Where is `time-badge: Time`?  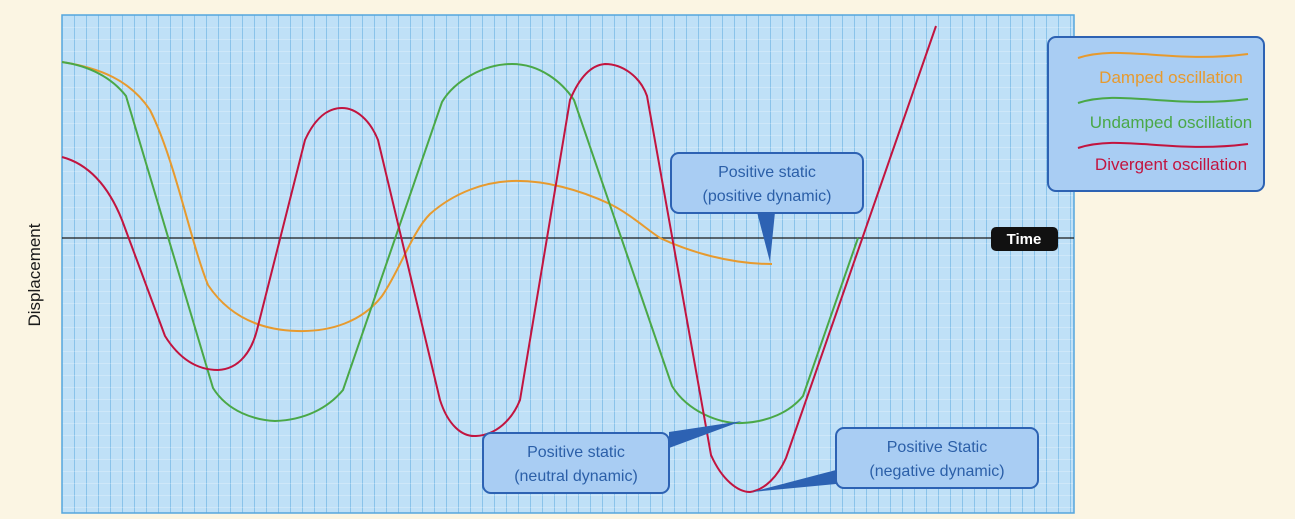 time-badge: Time is located at coordinates (1024, 239).